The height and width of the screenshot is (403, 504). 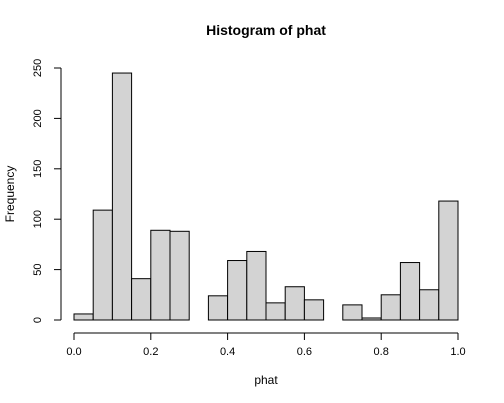 I want to click on y-tick-label: 250, so click(x=38, y=68).